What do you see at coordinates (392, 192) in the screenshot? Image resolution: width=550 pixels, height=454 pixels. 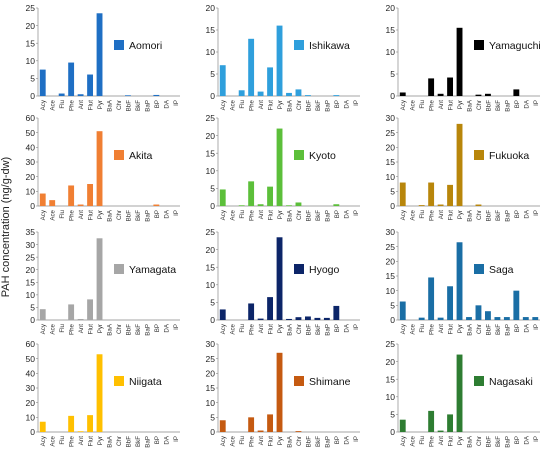 I see `y-tick-label: 5` at bounding box center [392, 192].